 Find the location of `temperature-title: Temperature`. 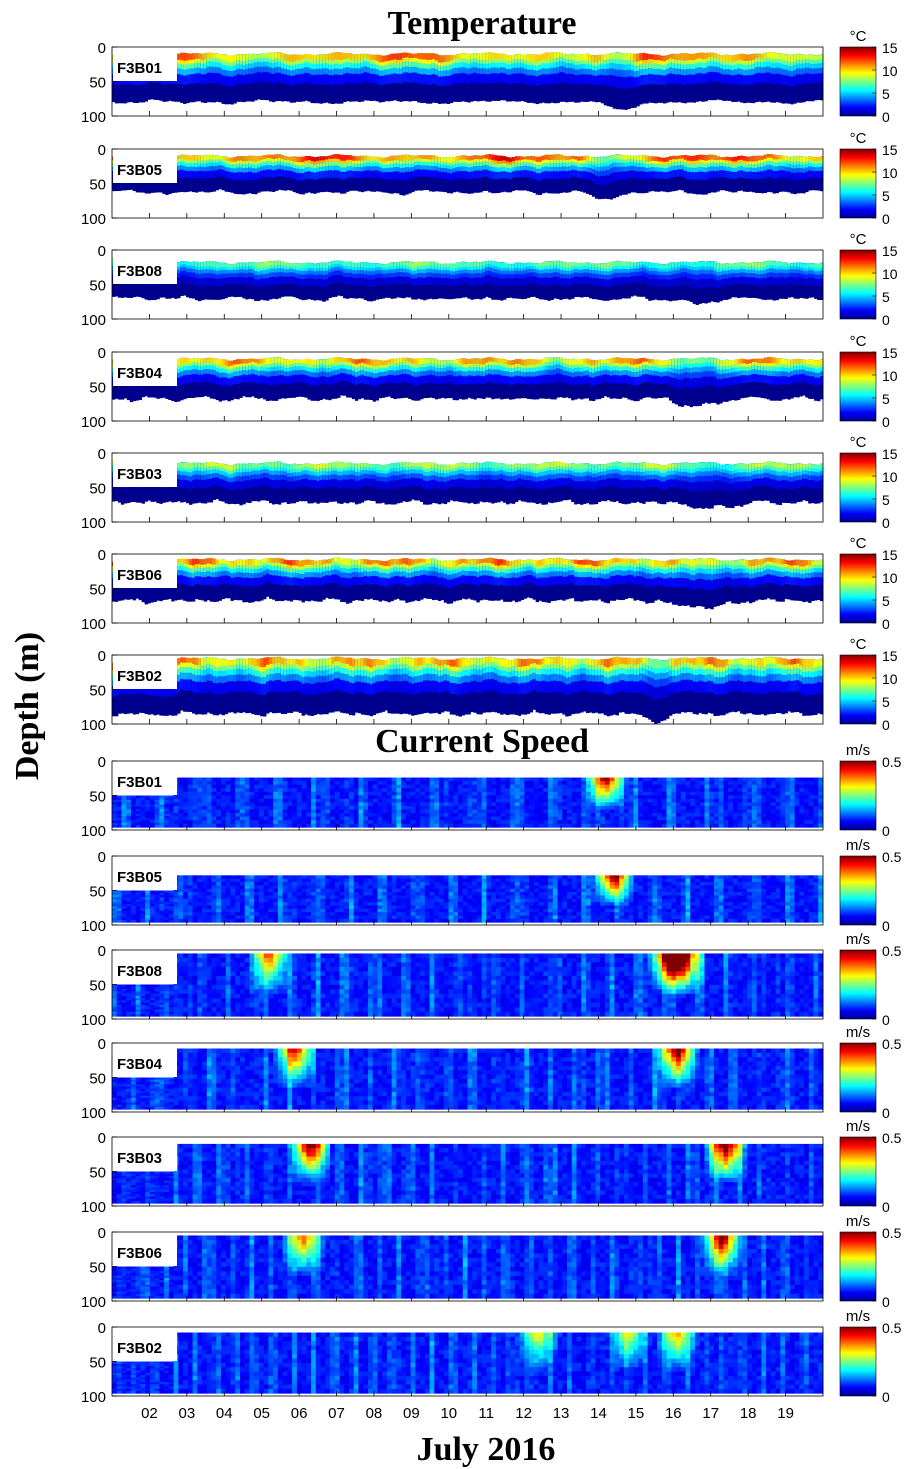

temperature-title: Temperature is located at coordinates (482, 23).